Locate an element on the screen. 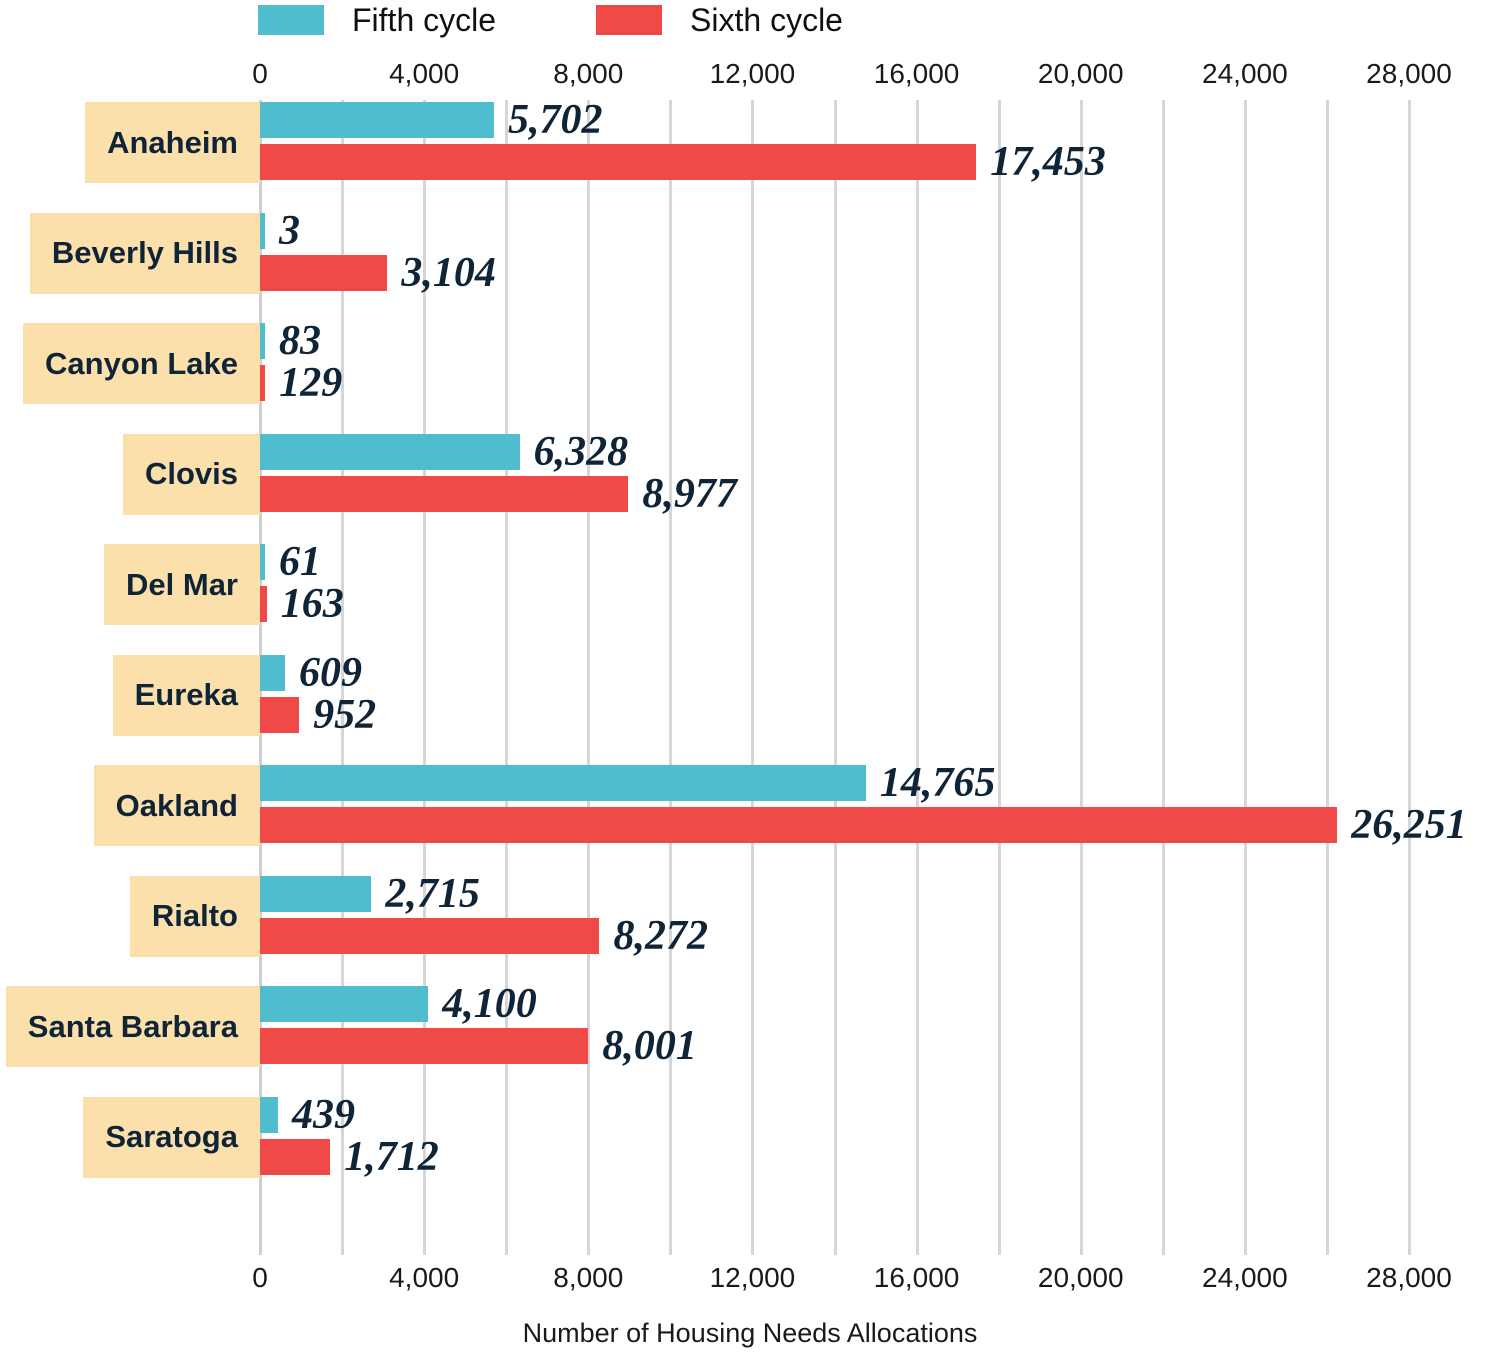 The height and width of the screenshot is (1363, 1500). category-label-anaheim: Anaheim is located at coordinates (172, 142).